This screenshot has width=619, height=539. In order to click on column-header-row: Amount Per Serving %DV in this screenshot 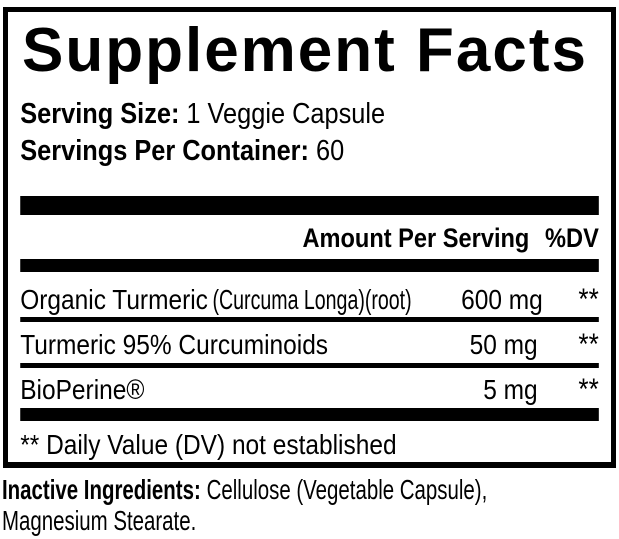, I will do `click(309, 237)`.